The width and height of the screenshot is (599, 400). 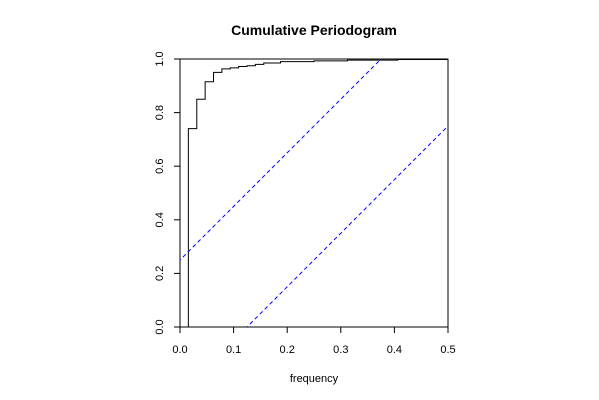 What do you see at coordinates (160, 219) in the screenshot?
I see `y-tick-label: 0.4` at bounding box center [160, 219].